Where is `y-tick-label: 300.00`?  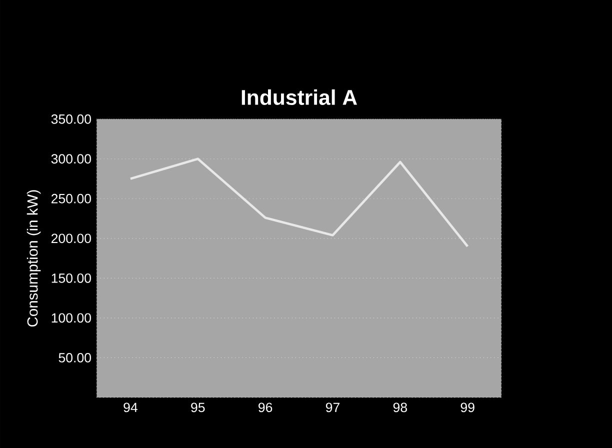
y-tick-label: 300.00 is located at coordinates (71, 159).